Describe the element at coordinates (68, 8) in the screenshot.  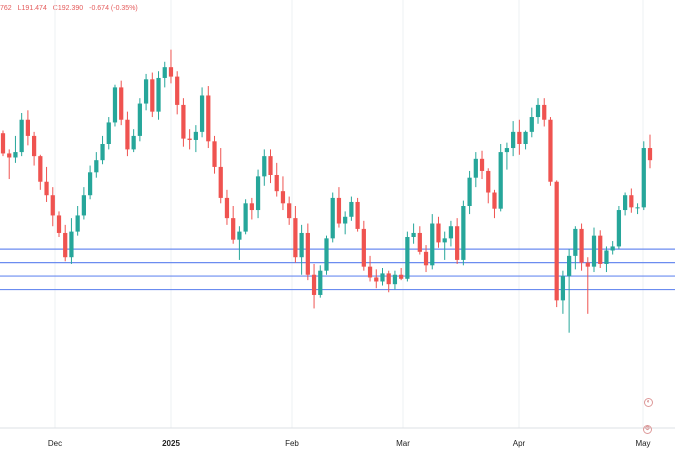
I see `readout-close: C192.390` at that location.